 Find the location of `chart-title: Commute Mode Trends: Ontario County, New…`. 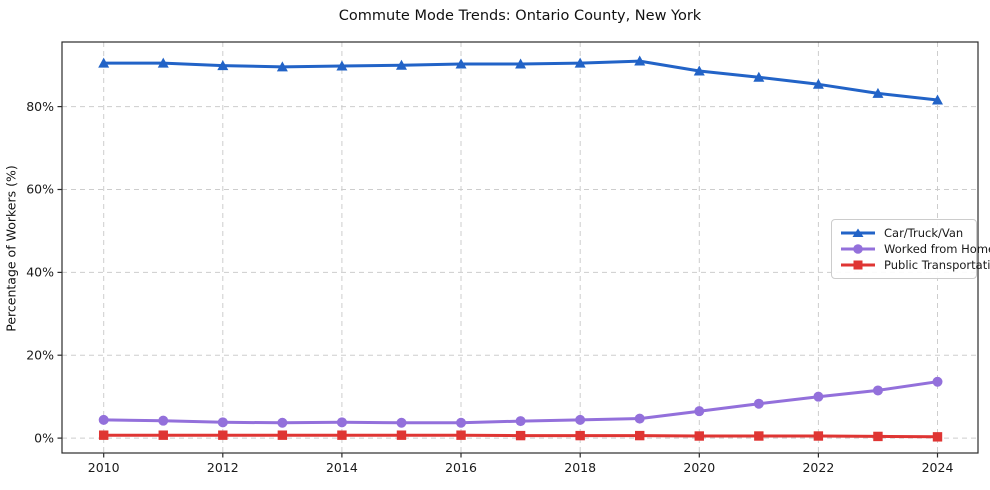

chart-title: Commute Mode Trends: Ontario County, New… is located at coordinates (520, 16).